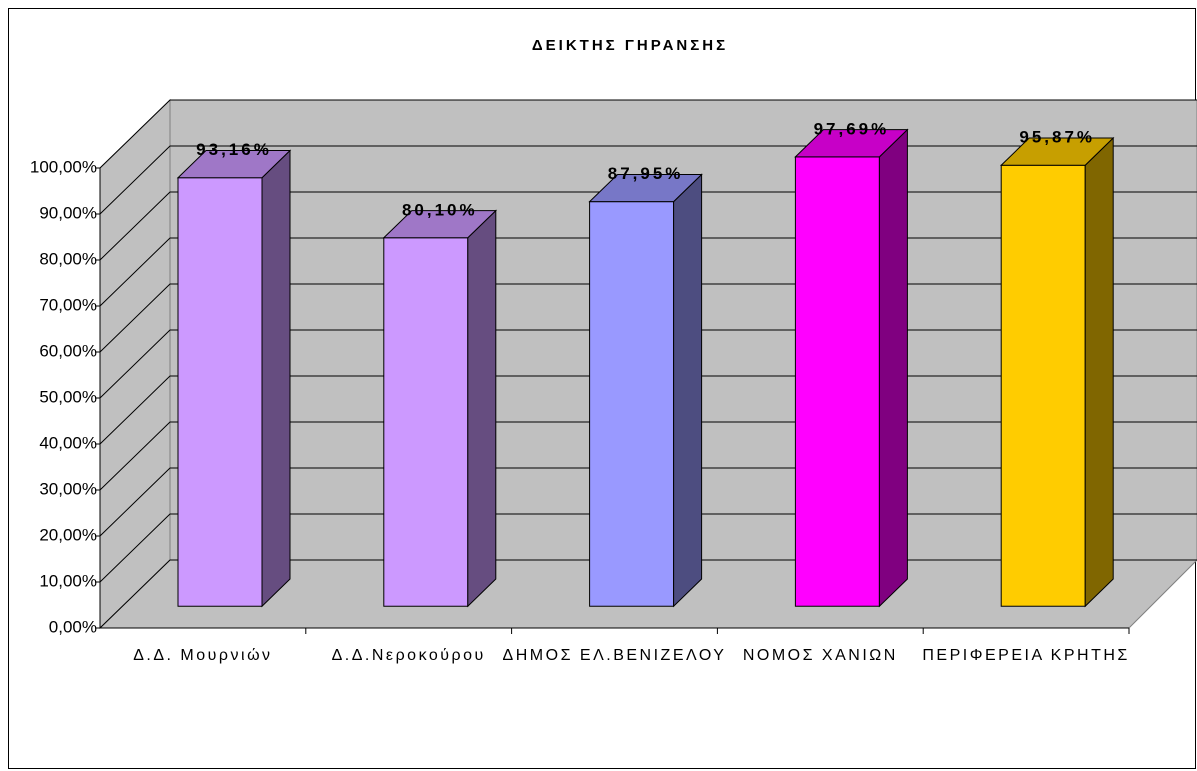 The width and height of the screenshot is (1197, 771). What do you see at coordinates (68, 350) in the screenshot?
I see `y-tick-label: 60,00%` at bounding box center [68, 350].